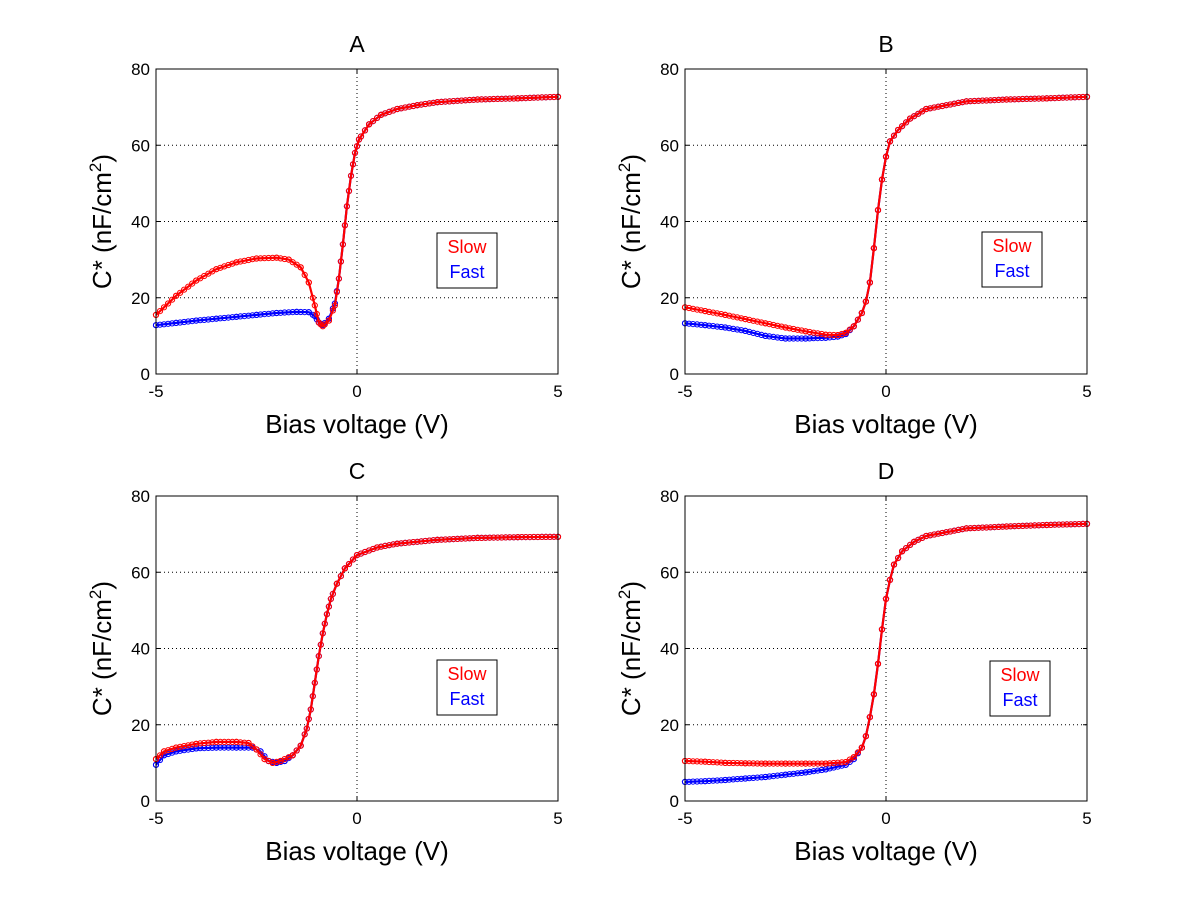 The height and width of the screenshot is (901, 1201). Describe the element at coordinates (356, 818) in the screenshot. I see `x-tick-label: 0` at that location.